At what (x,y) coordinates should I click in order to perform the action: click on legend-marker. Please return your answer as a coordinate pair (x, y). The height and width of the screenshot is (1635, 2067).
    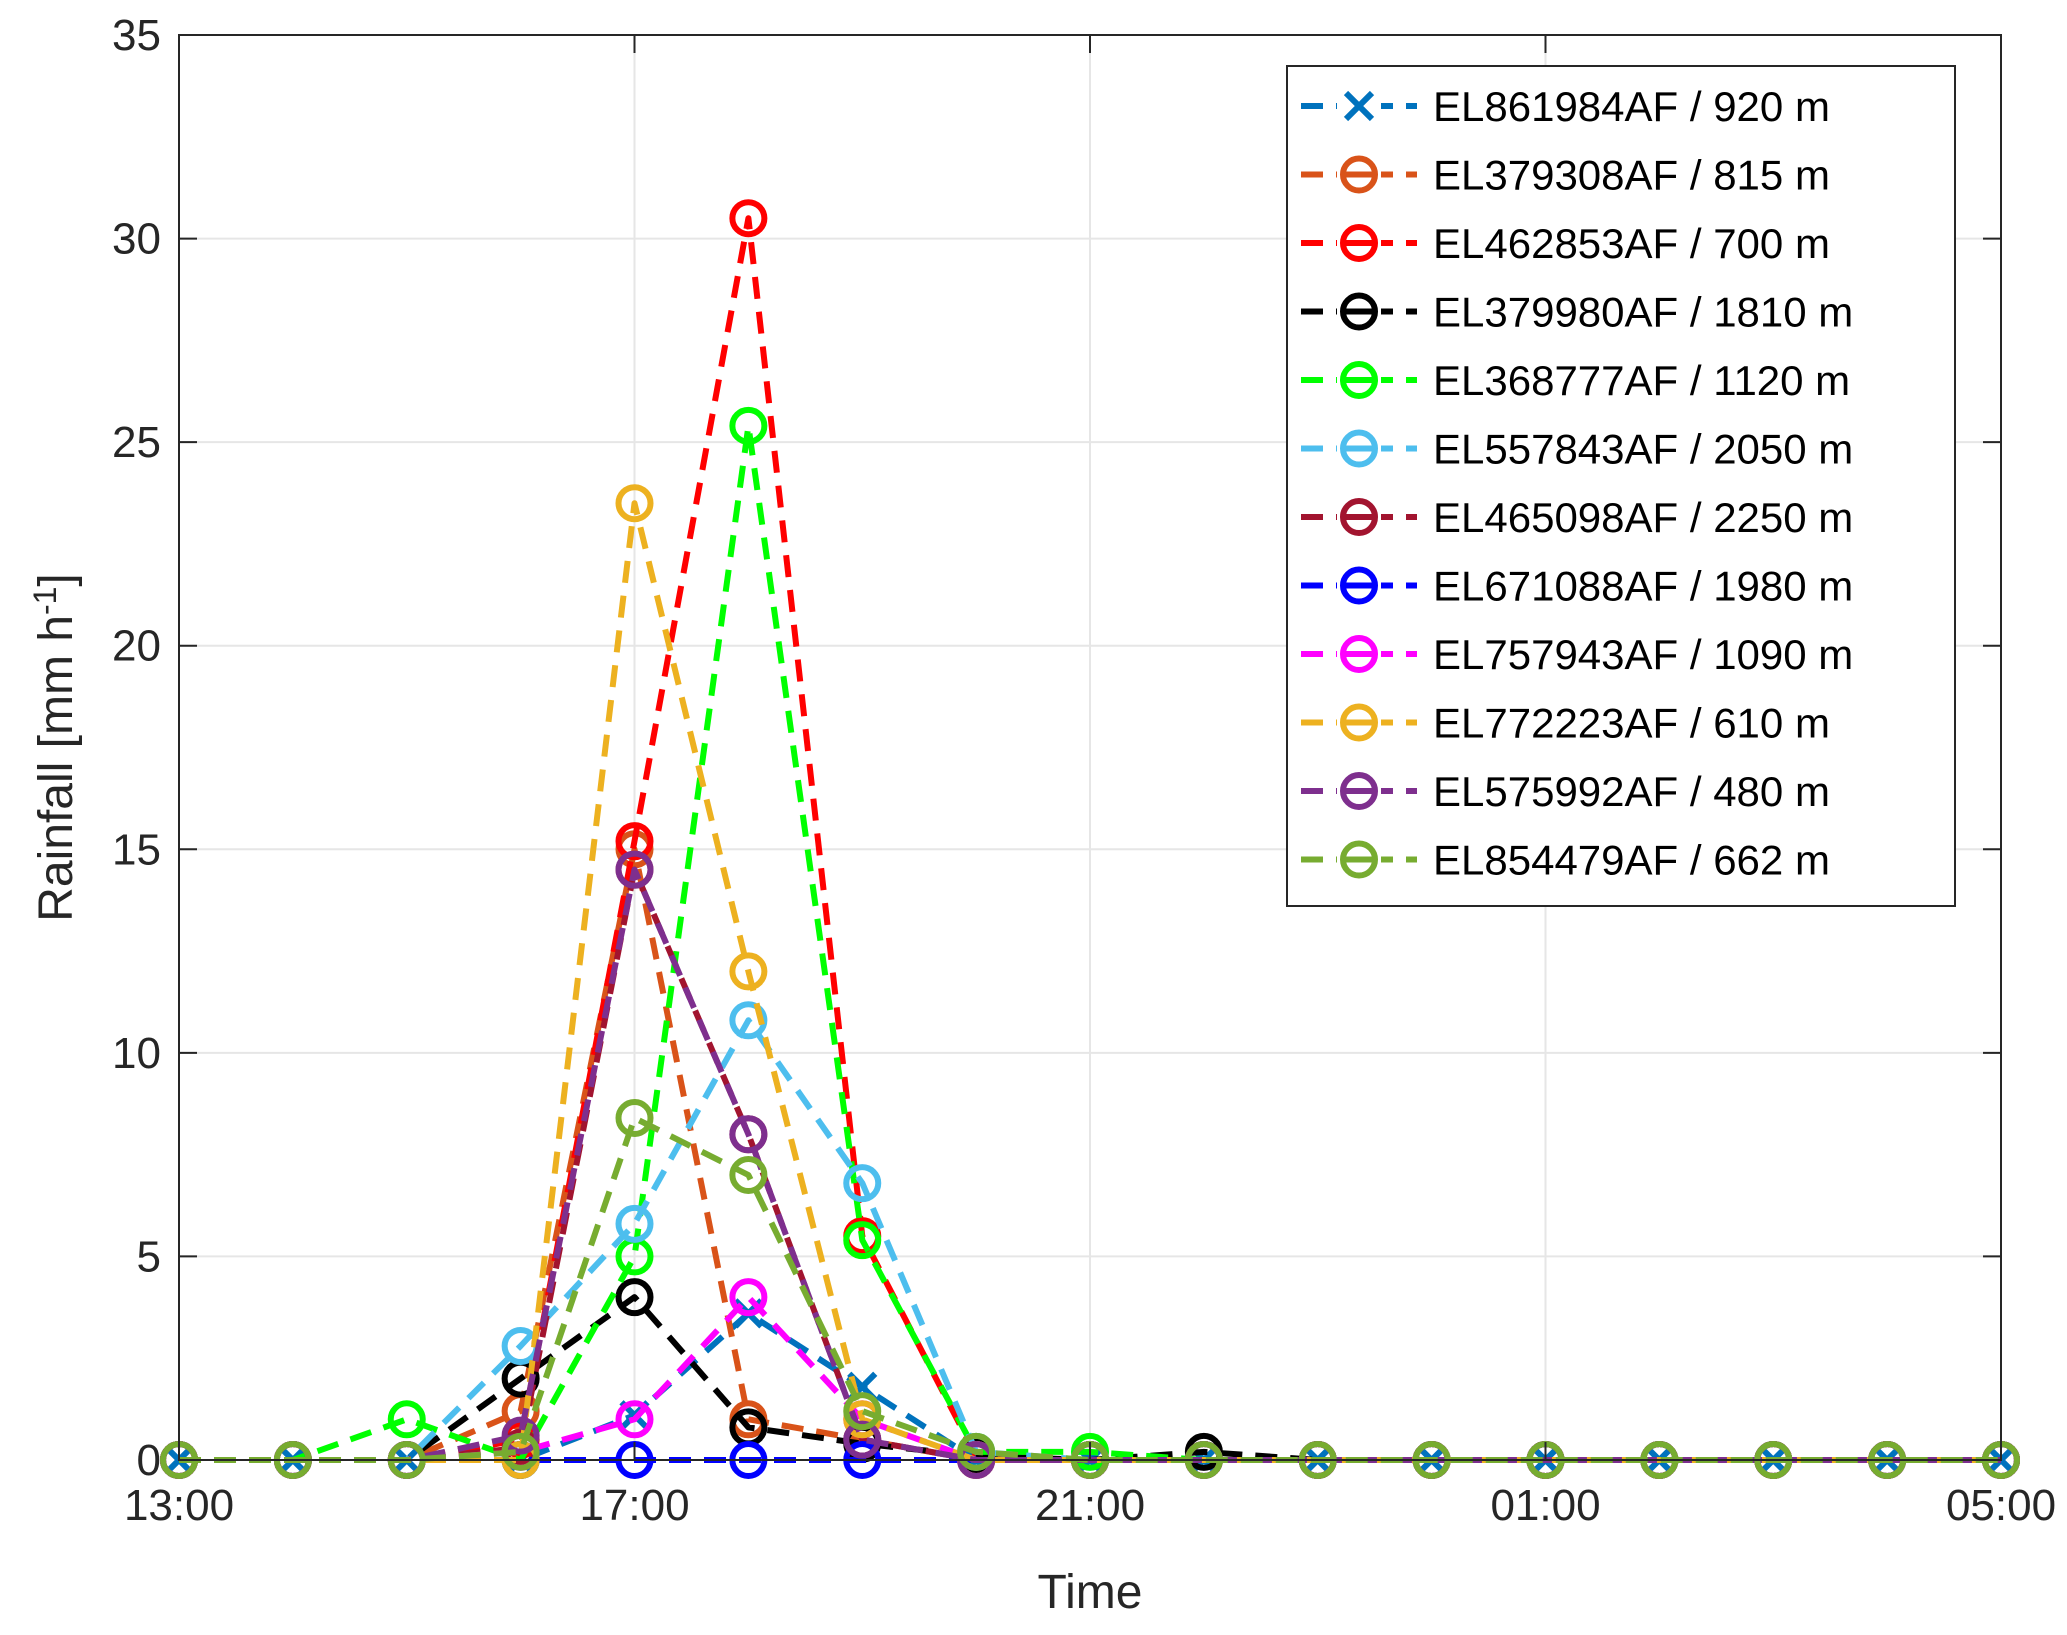
    Looking at the image, I should click on (1359, 106).